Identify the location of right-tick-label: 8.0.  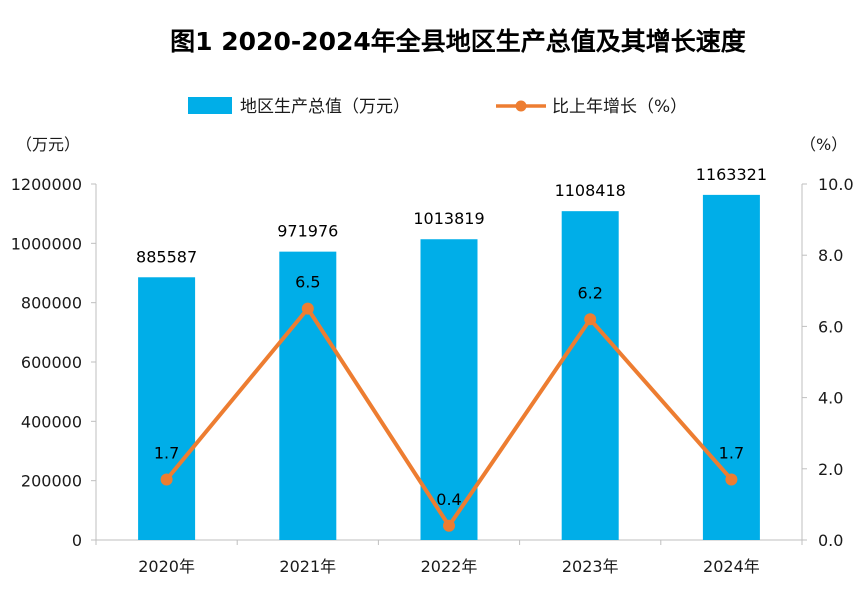
(830, 255).